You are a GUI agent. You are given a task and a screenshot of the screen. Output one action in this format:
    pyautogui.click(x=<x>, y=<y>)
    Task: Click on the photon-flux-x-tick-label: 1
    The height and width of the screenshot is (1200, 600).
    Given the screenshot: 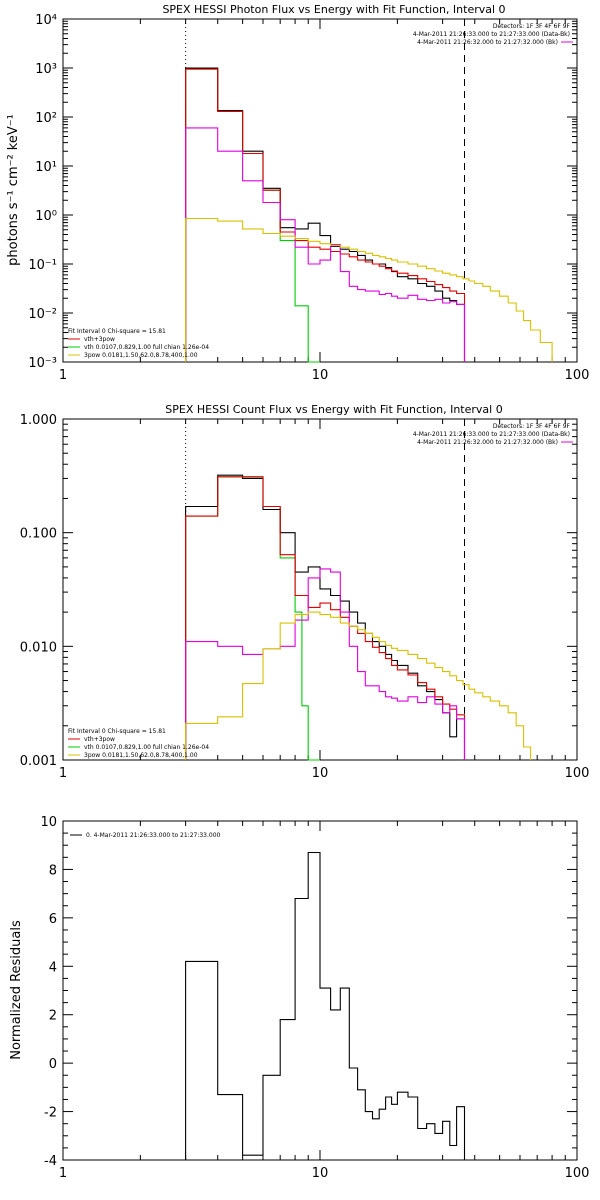 What is the action you would take?
    pyautogui.click(x=63, y=375)
    